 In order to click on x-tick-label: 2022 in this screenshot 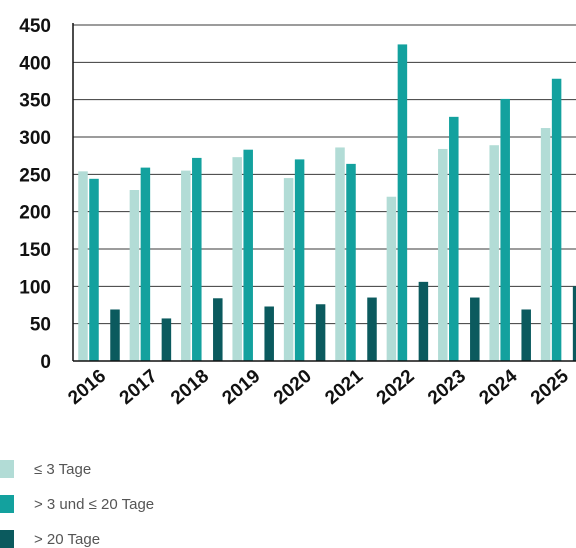, I will do `click(396, 387)`.